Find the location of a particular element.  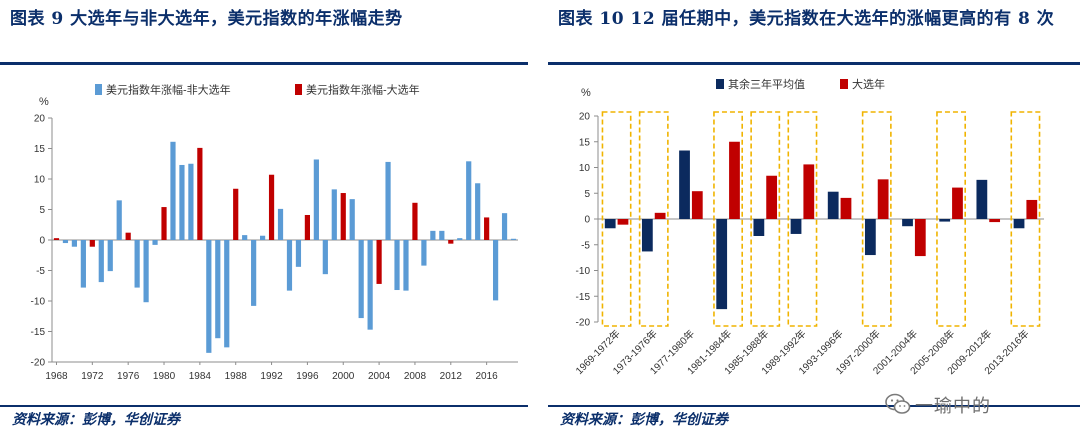

x-tick-label: 2008 is located at coordinates (415, 376).